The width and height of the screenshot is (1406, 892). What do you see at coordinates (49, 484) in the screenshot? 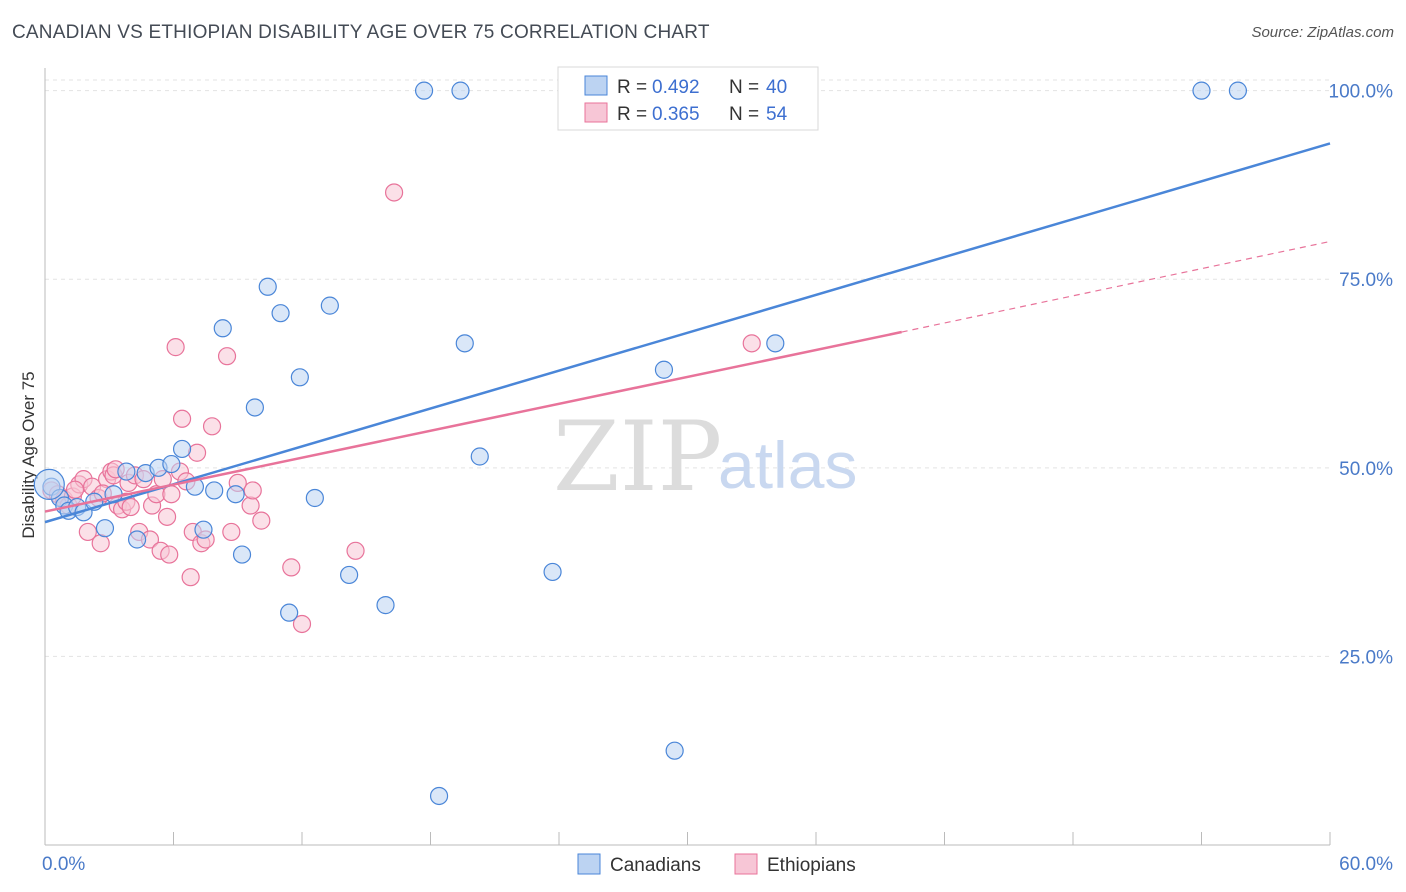
I see `canadians-point-large` at bounding box center [49, 484].